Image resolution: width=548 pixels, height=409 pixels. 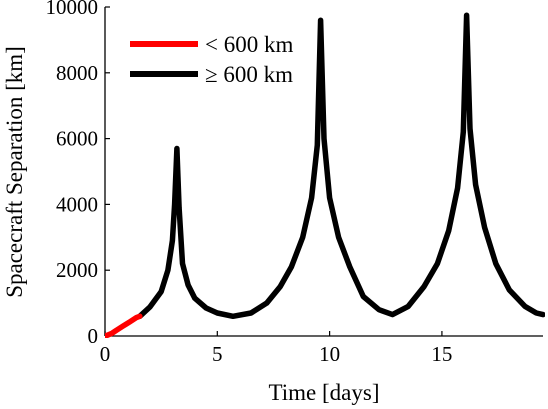 I want to click on y-tick-label: 0, so click(x=93, y=336).